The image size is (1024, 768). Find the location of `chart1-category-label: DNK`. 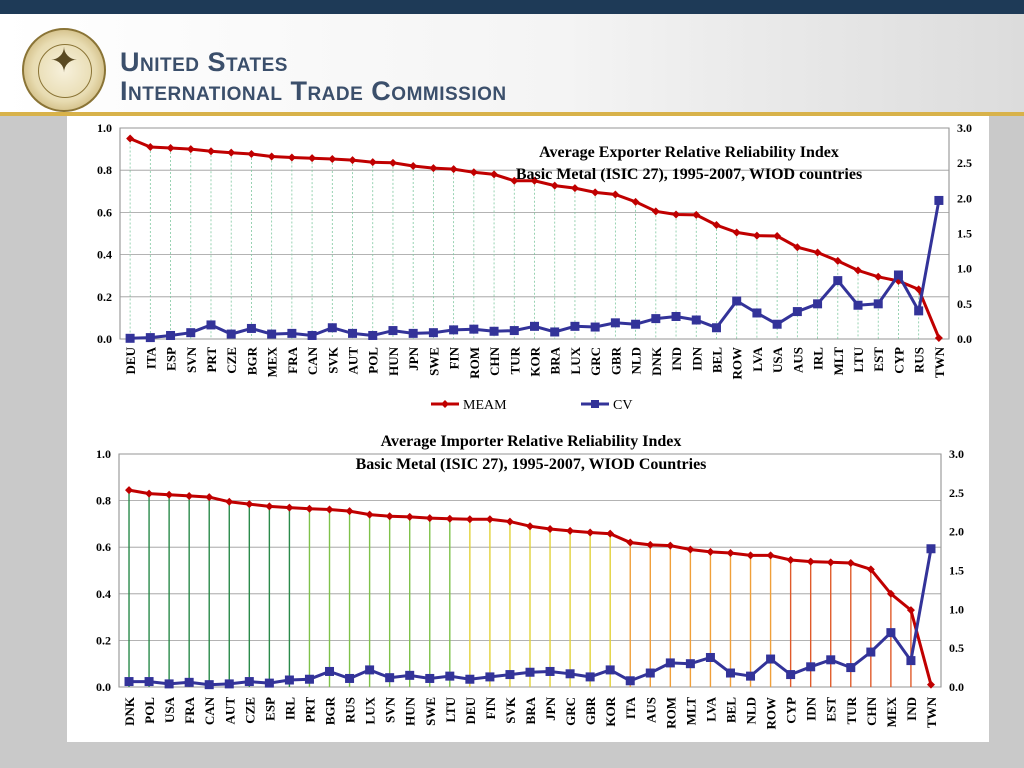

chart1-category-label: DNK is located at coordinates (656, 361).